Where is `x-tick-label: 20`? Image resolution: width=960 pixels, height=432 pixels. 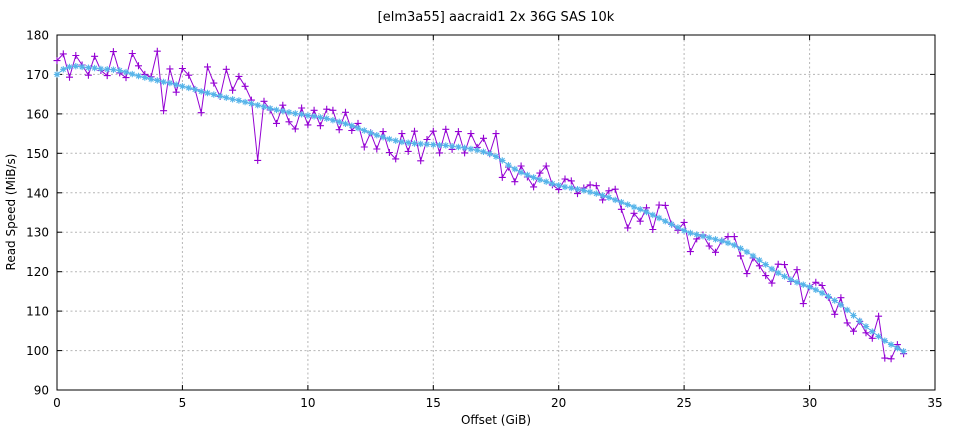
x-tick-label: 20 is located at coordinates (558, 403).